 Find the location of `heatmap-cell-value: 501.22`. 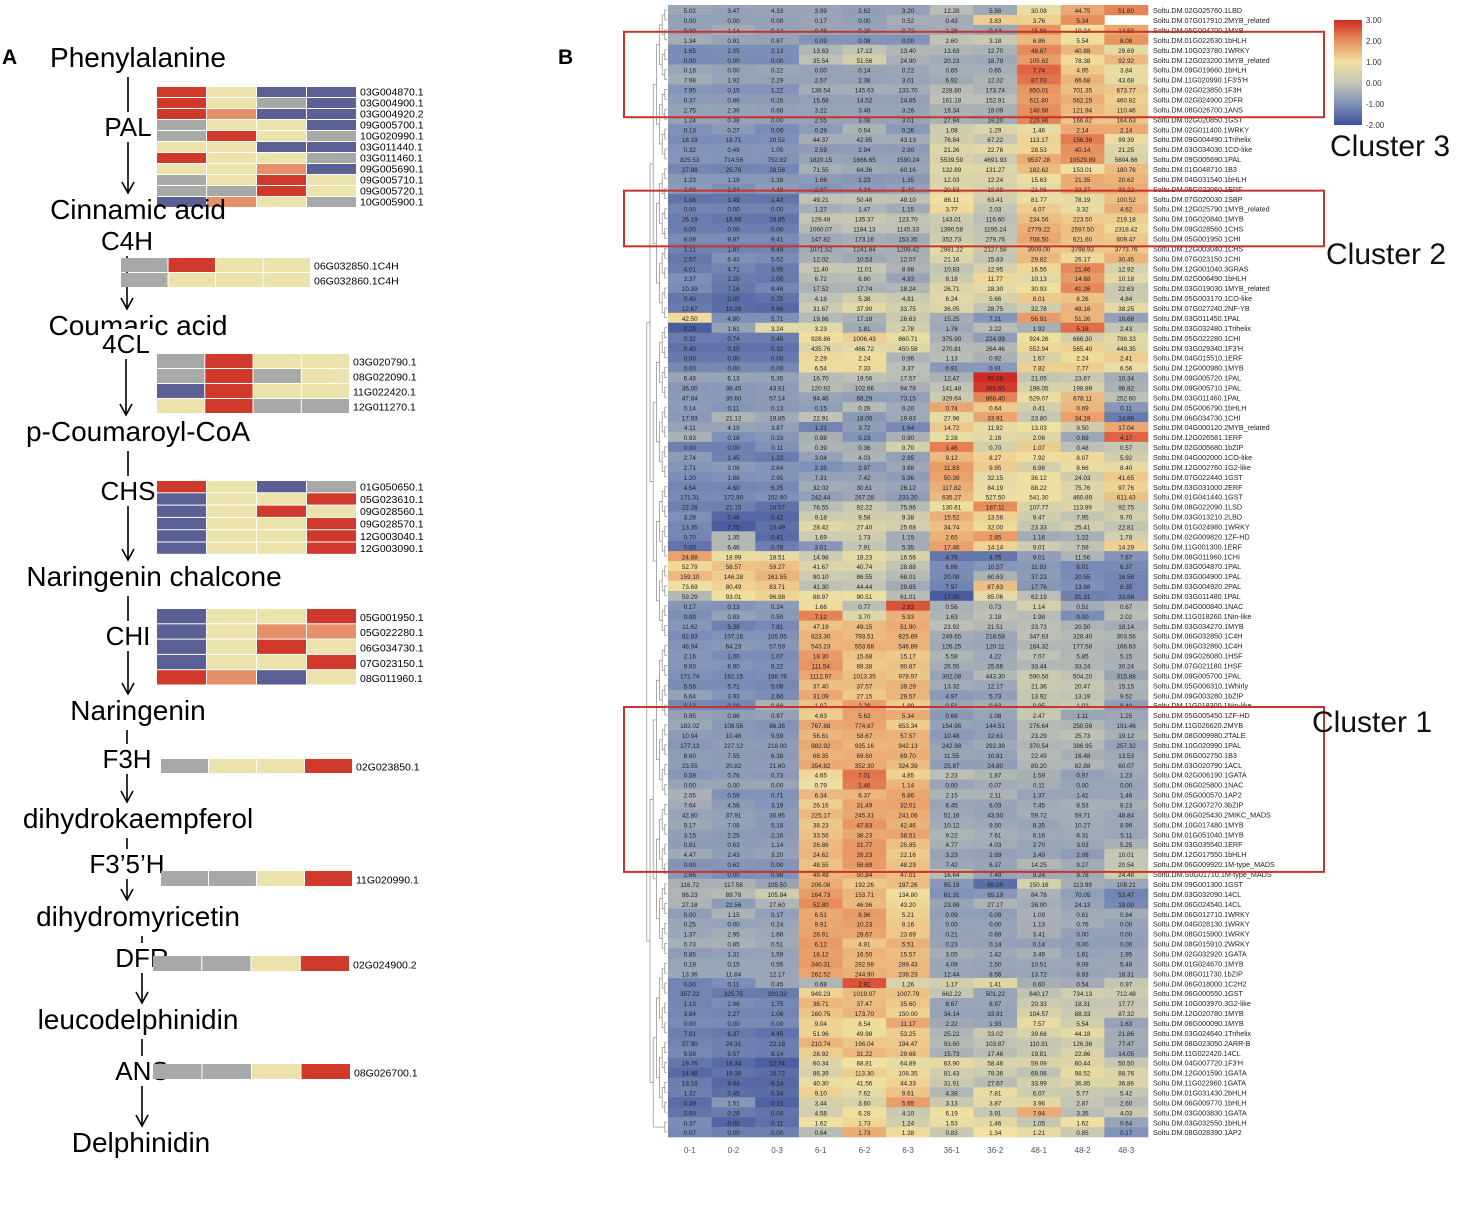

heatmap-cell-value: 501.22 is located at coordinates (996, 994).